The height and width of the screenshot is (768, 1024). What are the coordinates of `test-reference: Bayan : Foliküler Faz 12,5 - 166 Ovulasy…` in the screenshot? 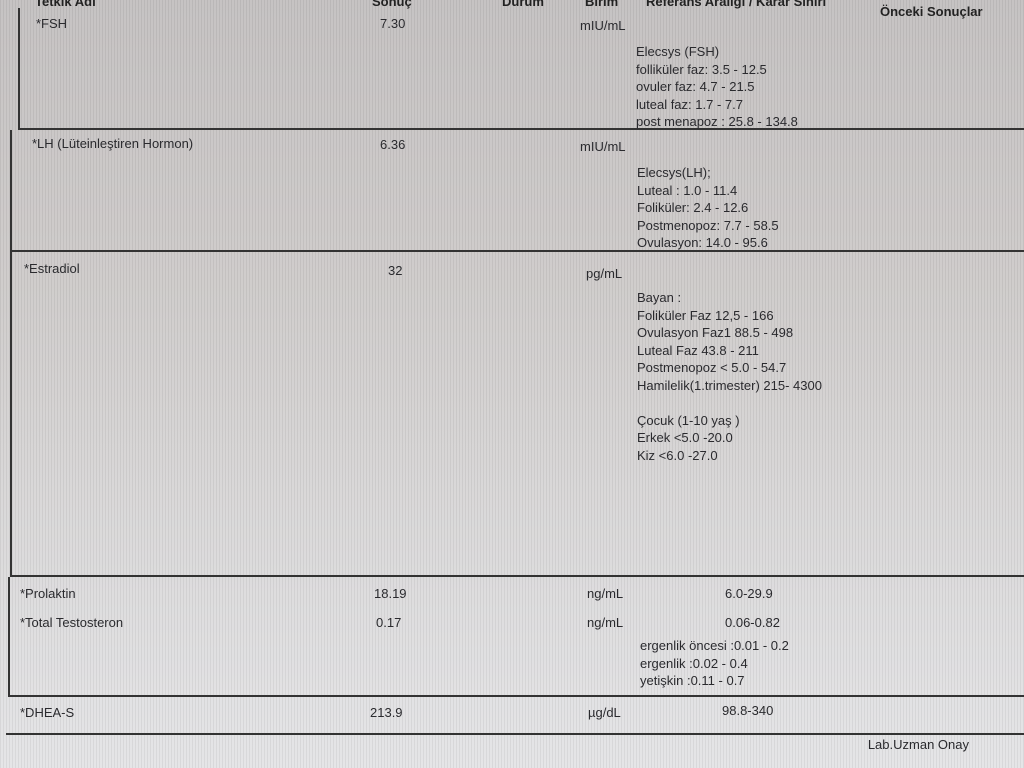 It's located at (729, 376).